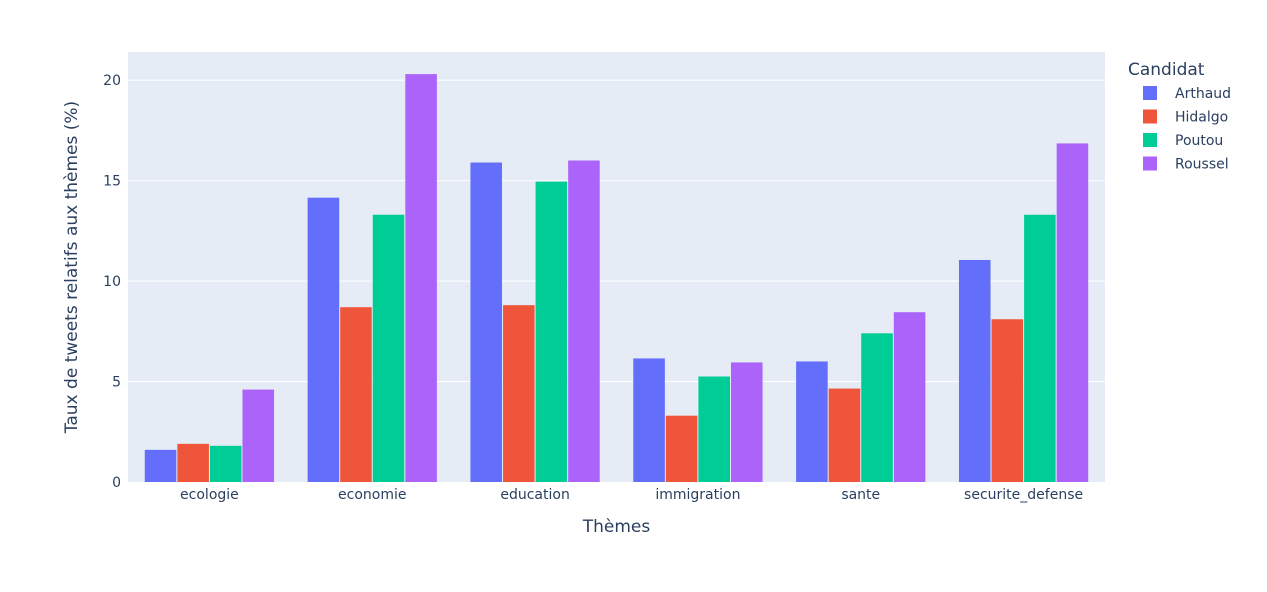 The height and width of the screenshot is (592, 1267). Describe the element at coordinates (584, 321) in the screenshot. I see `bar-roussel-education` at that location.